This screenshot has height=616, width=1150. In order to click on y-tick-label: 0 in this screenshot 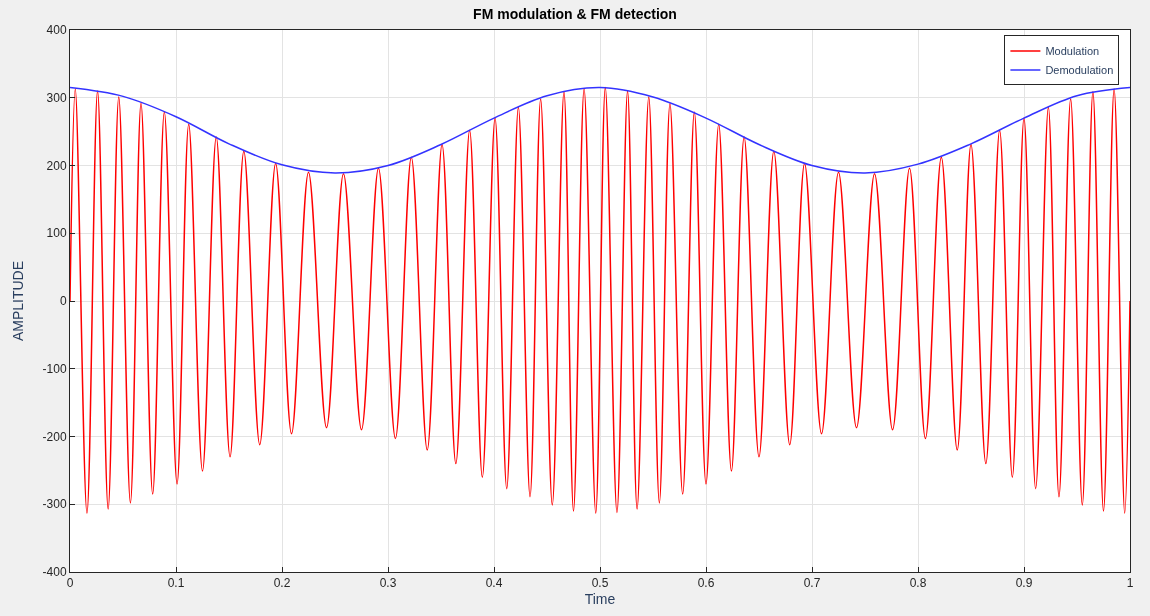, I will do `click(63, 301)`.